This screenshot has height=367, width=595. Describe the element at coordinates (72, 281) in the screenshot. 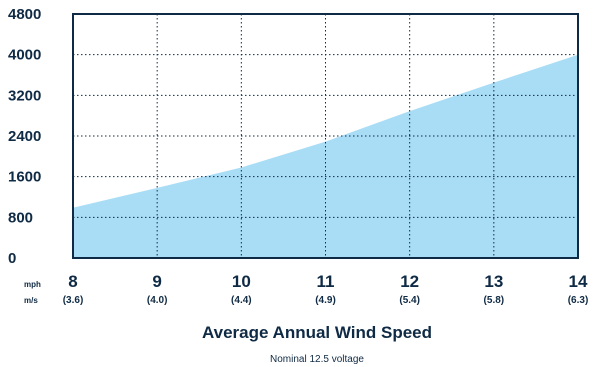

I see `x-tick-label: 8` at that location.